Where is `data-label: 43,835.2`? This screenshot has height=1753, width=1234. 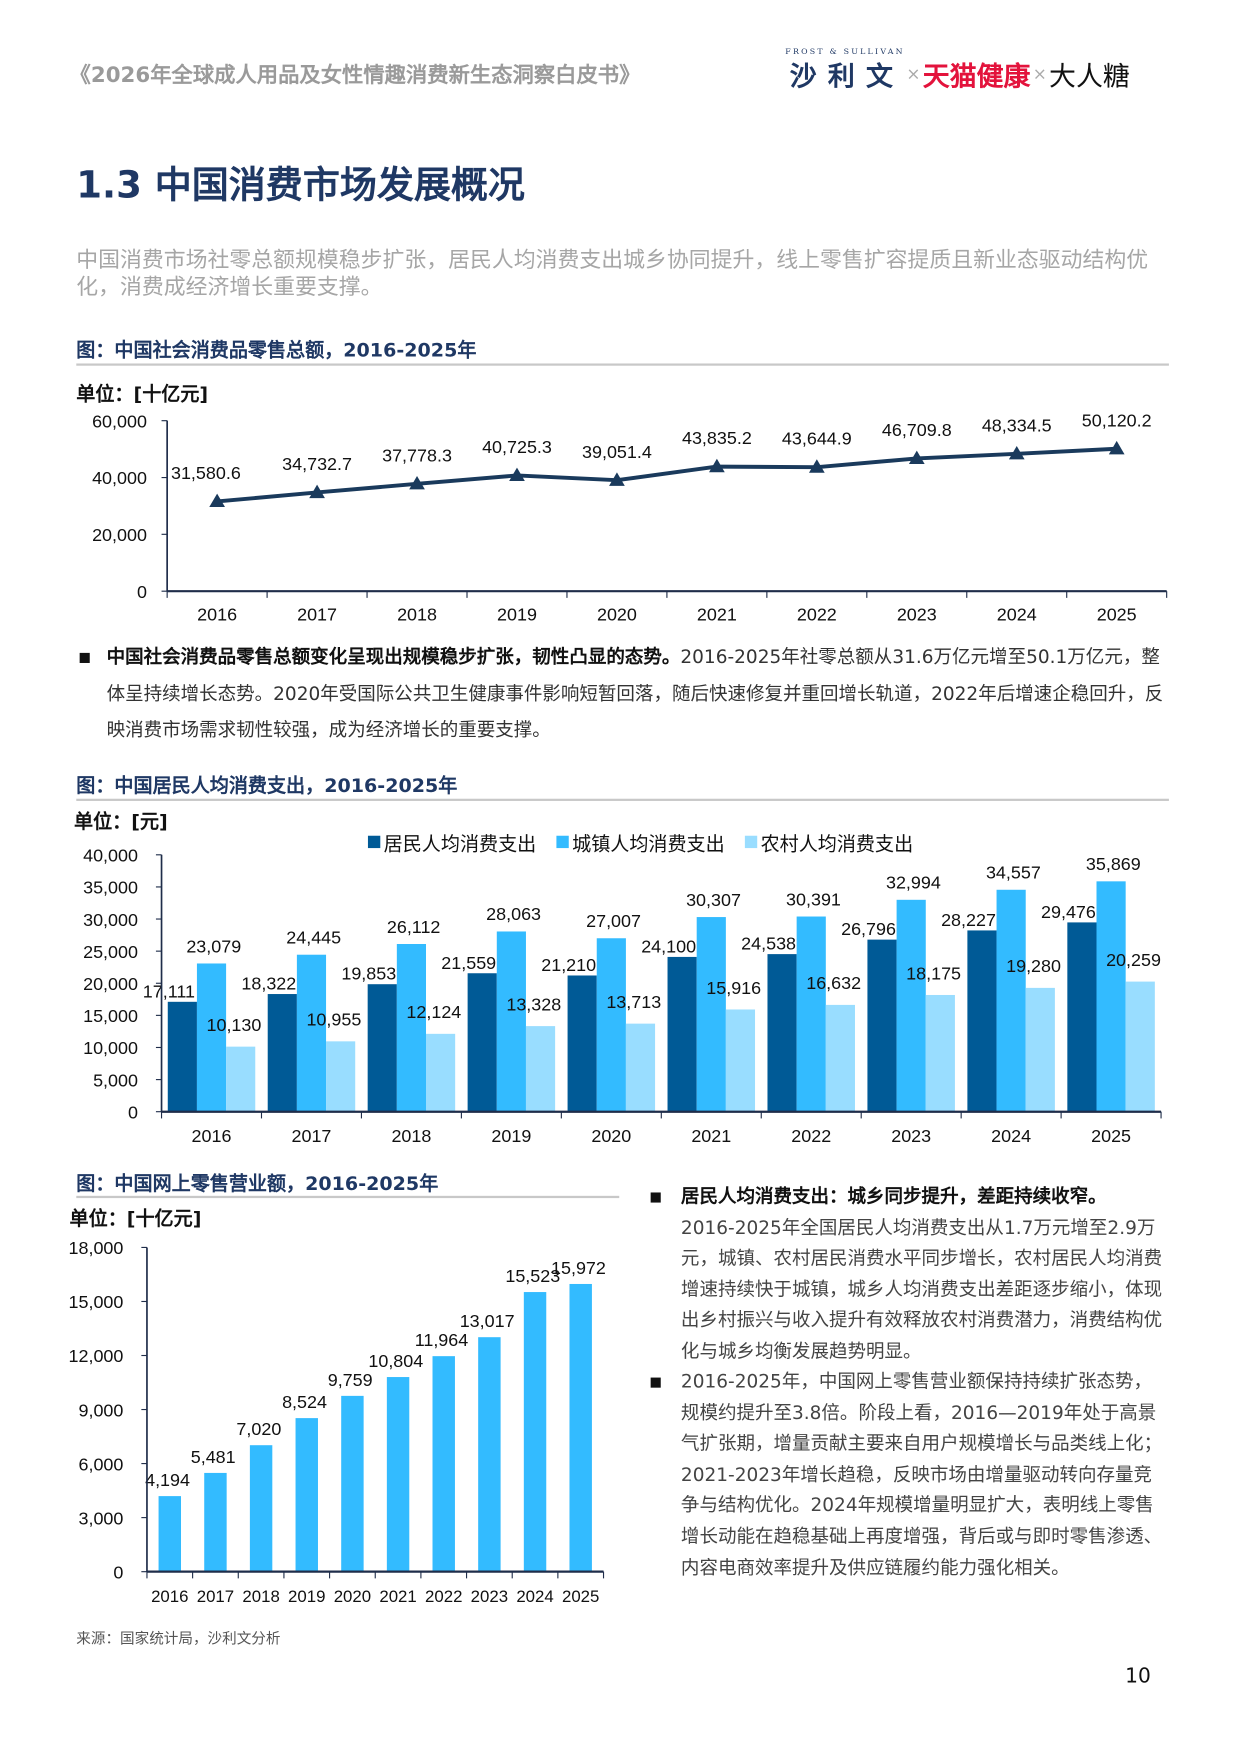
data-label: 43,835.2 is located at coordinates (717, 438).